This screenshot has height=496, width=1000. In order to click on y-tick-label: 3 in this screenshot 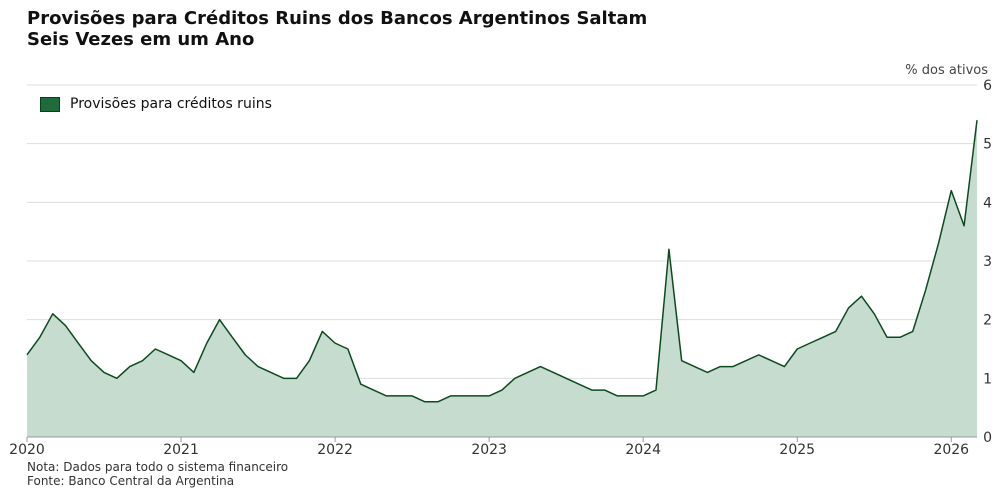, I will do `click(987, 262)`.